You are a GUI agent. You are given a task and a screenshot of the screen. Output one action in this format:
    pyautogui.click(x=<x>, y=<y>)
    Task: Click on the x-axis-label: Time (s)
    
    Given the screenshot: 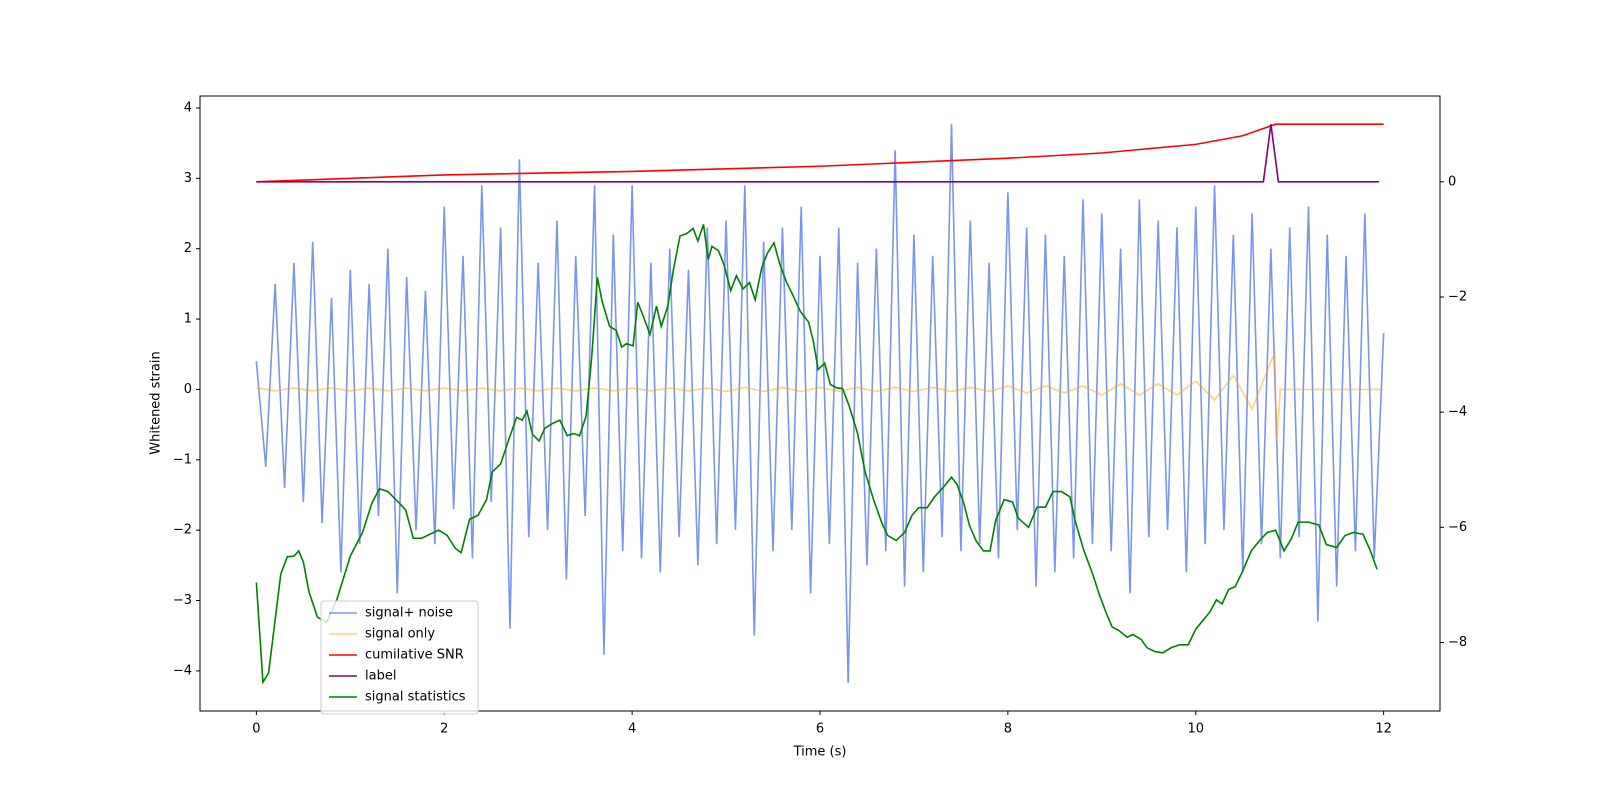 What is the action you would take?
    pyautogui.click(x=820, y=752)
    